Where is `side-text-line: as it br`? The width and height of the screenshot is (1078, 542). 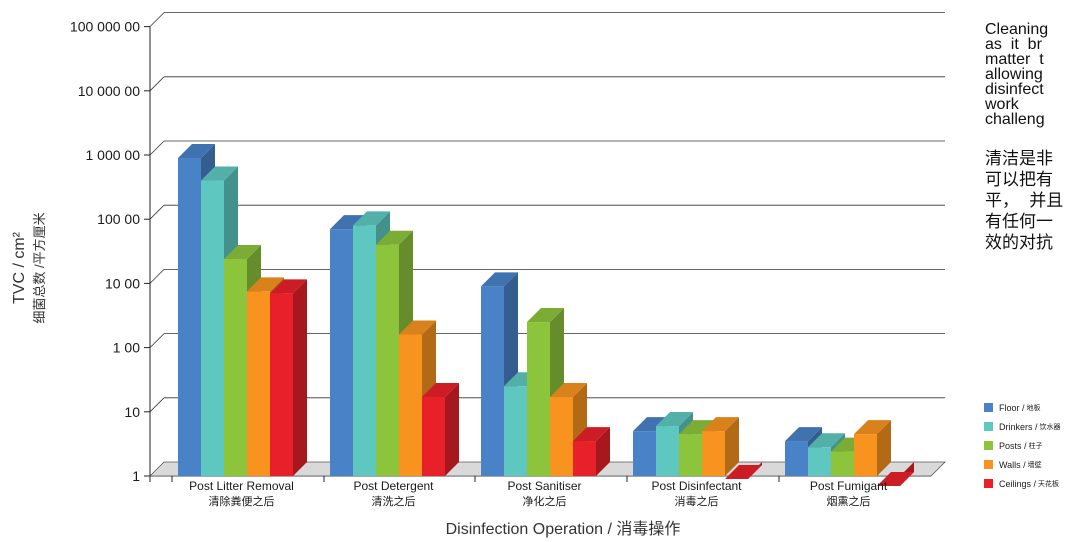
side-text-line: as it br is located at coordinates (1013, 44).